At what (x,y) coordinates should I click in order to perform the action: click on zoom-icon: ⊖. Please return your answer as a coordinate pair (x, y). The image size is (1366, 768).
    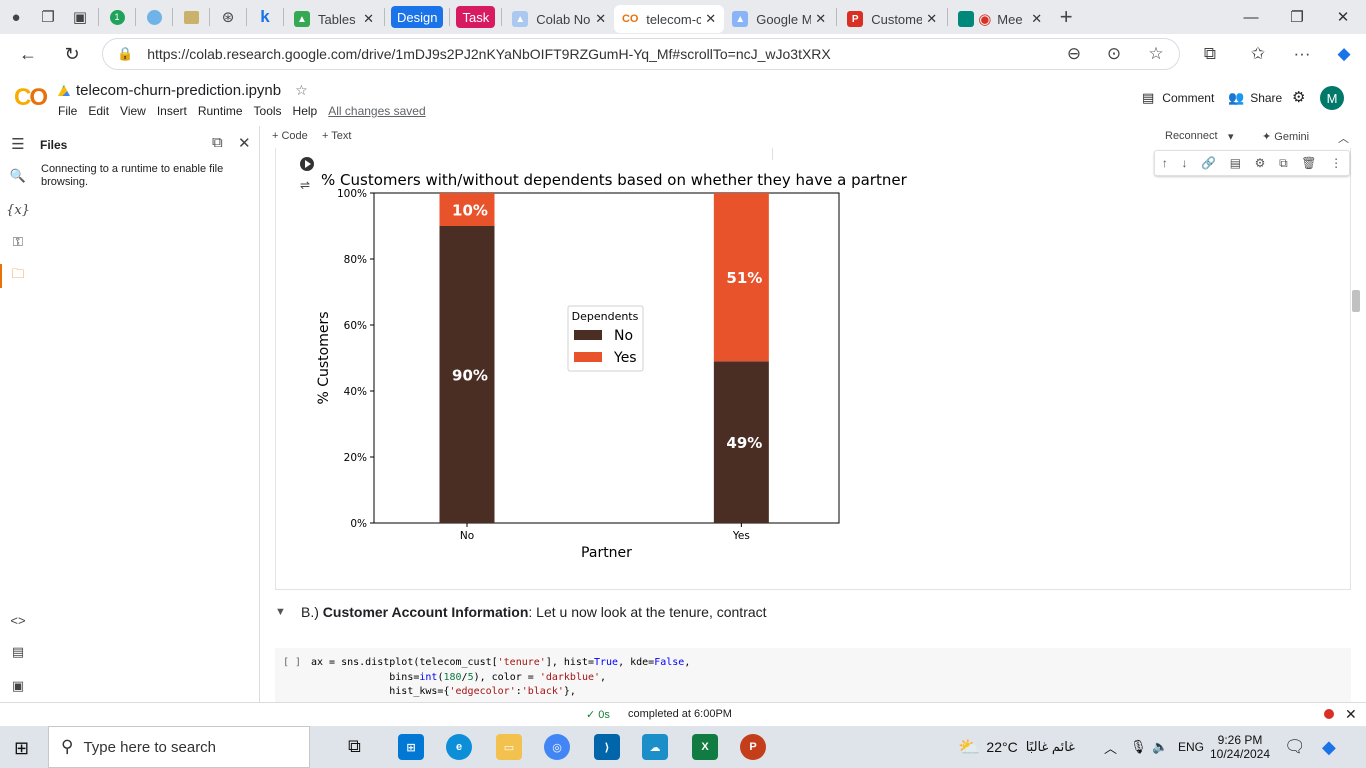
    Looking at the image, I should click on (1074, 53).